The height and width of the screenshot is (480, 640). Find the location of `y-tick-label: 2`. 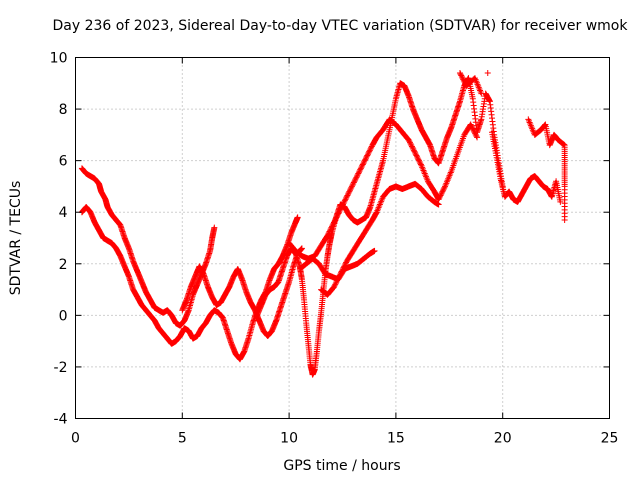

y-tick-label: 2 is located at coordinates (63, 265).